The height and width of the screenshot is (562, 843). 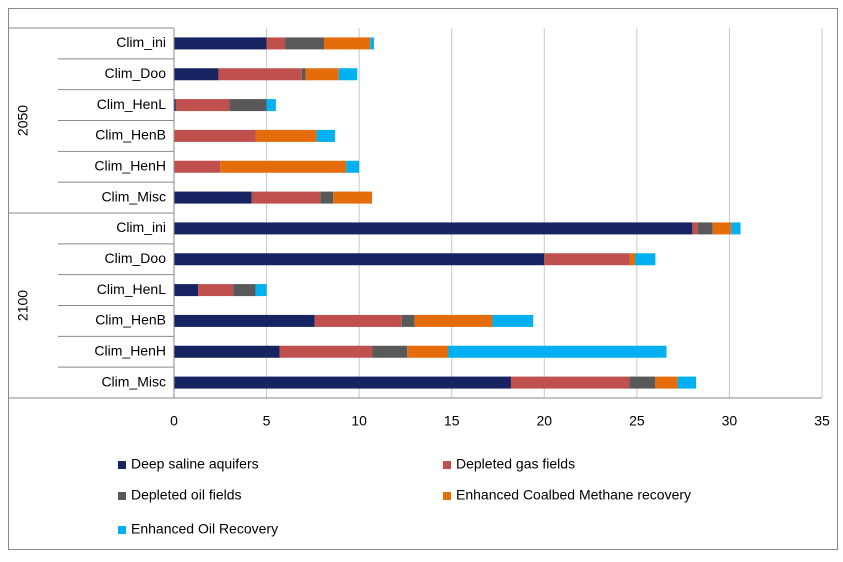 What do you see at coordinates (23, 120) in the screenshot?
I see `group-label: 2050` at bounding box center [23, 120].